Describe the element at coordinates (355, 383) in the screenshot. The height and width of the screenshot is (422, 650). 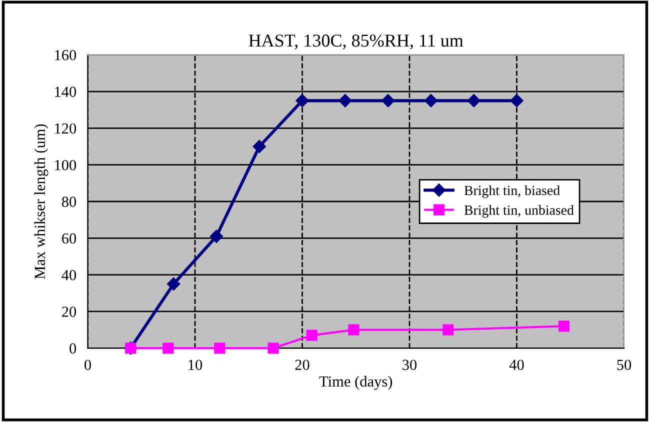
I see `x-axis-title: Time (days)` at that location.